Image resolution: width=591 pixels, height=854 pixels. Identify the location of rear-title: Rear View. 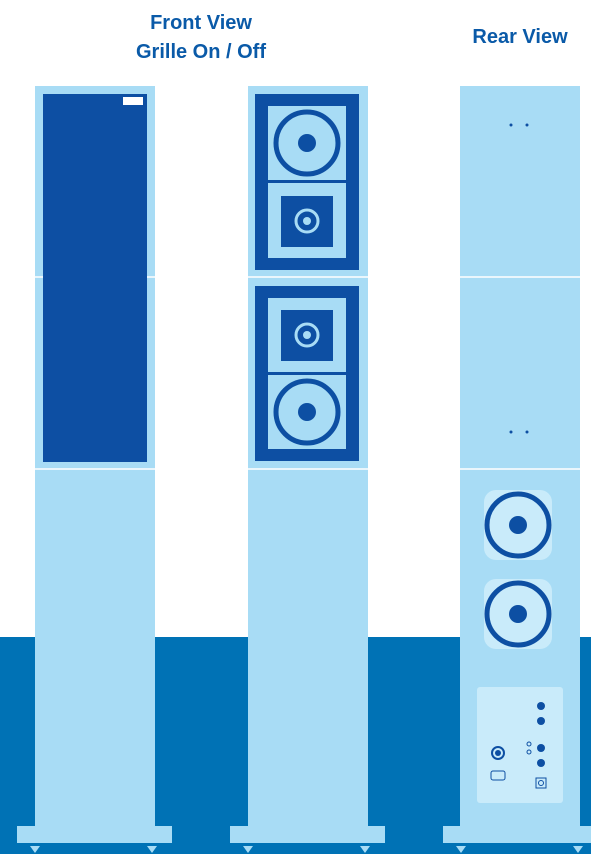
(520, 37).